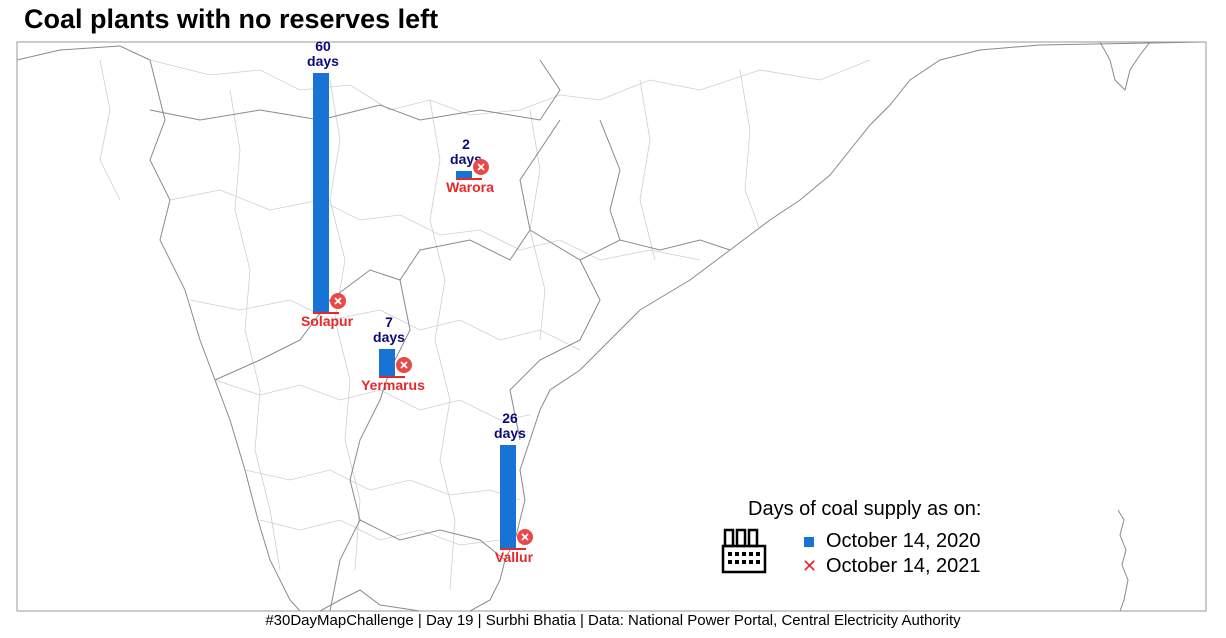 The image size is (1226, 638). Describe the element at coordinates (466, 144) in the screenshot. I see `value-label-warora: 2` at that location.